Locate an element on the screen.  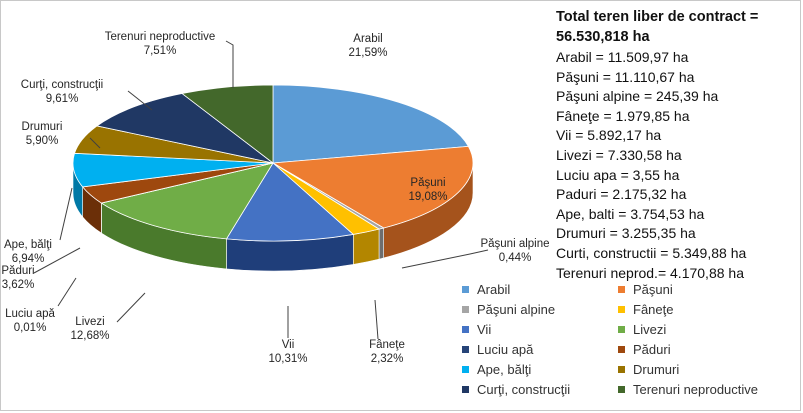
legend-label: Drumuri is located at coordinates (656, 369).